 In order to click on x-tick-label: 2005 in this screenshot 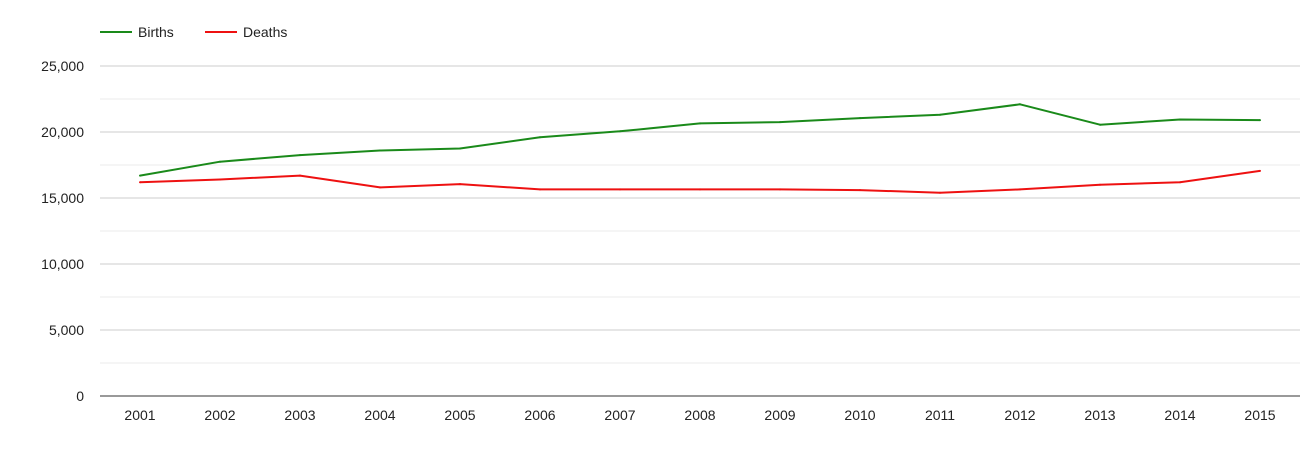, I will do `click(459, 415)`.